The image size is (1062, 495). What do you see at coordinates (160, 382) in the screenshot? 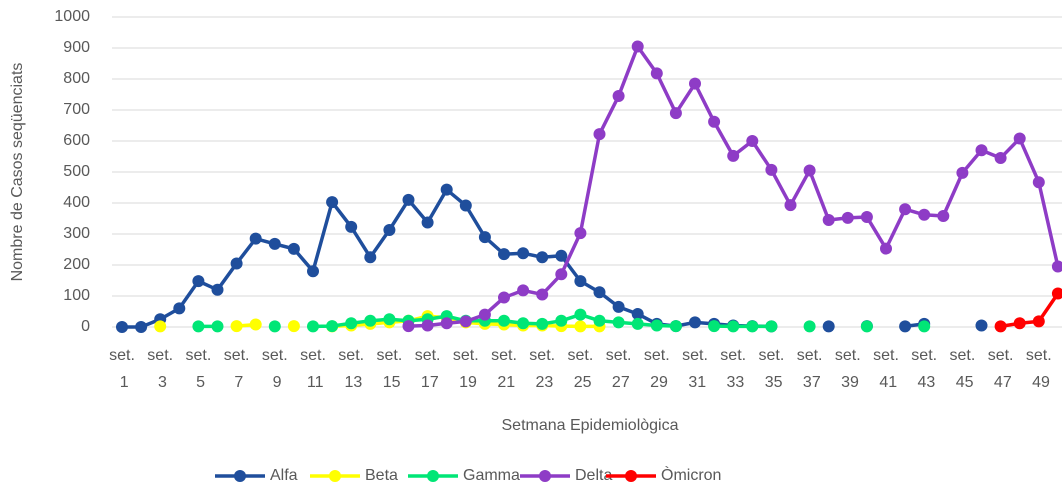
I see `x-tick-label-line: 3` at bounding box center [160, 382].